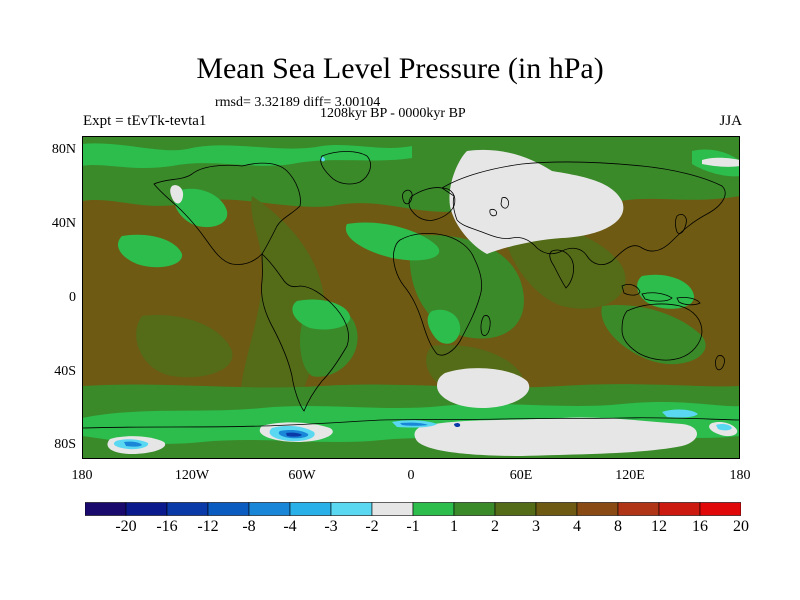  What do you see at coordinates (740, 475) in the screenshot?
I see `lon-tick-180e: 180` at bounding box center [740, 475].